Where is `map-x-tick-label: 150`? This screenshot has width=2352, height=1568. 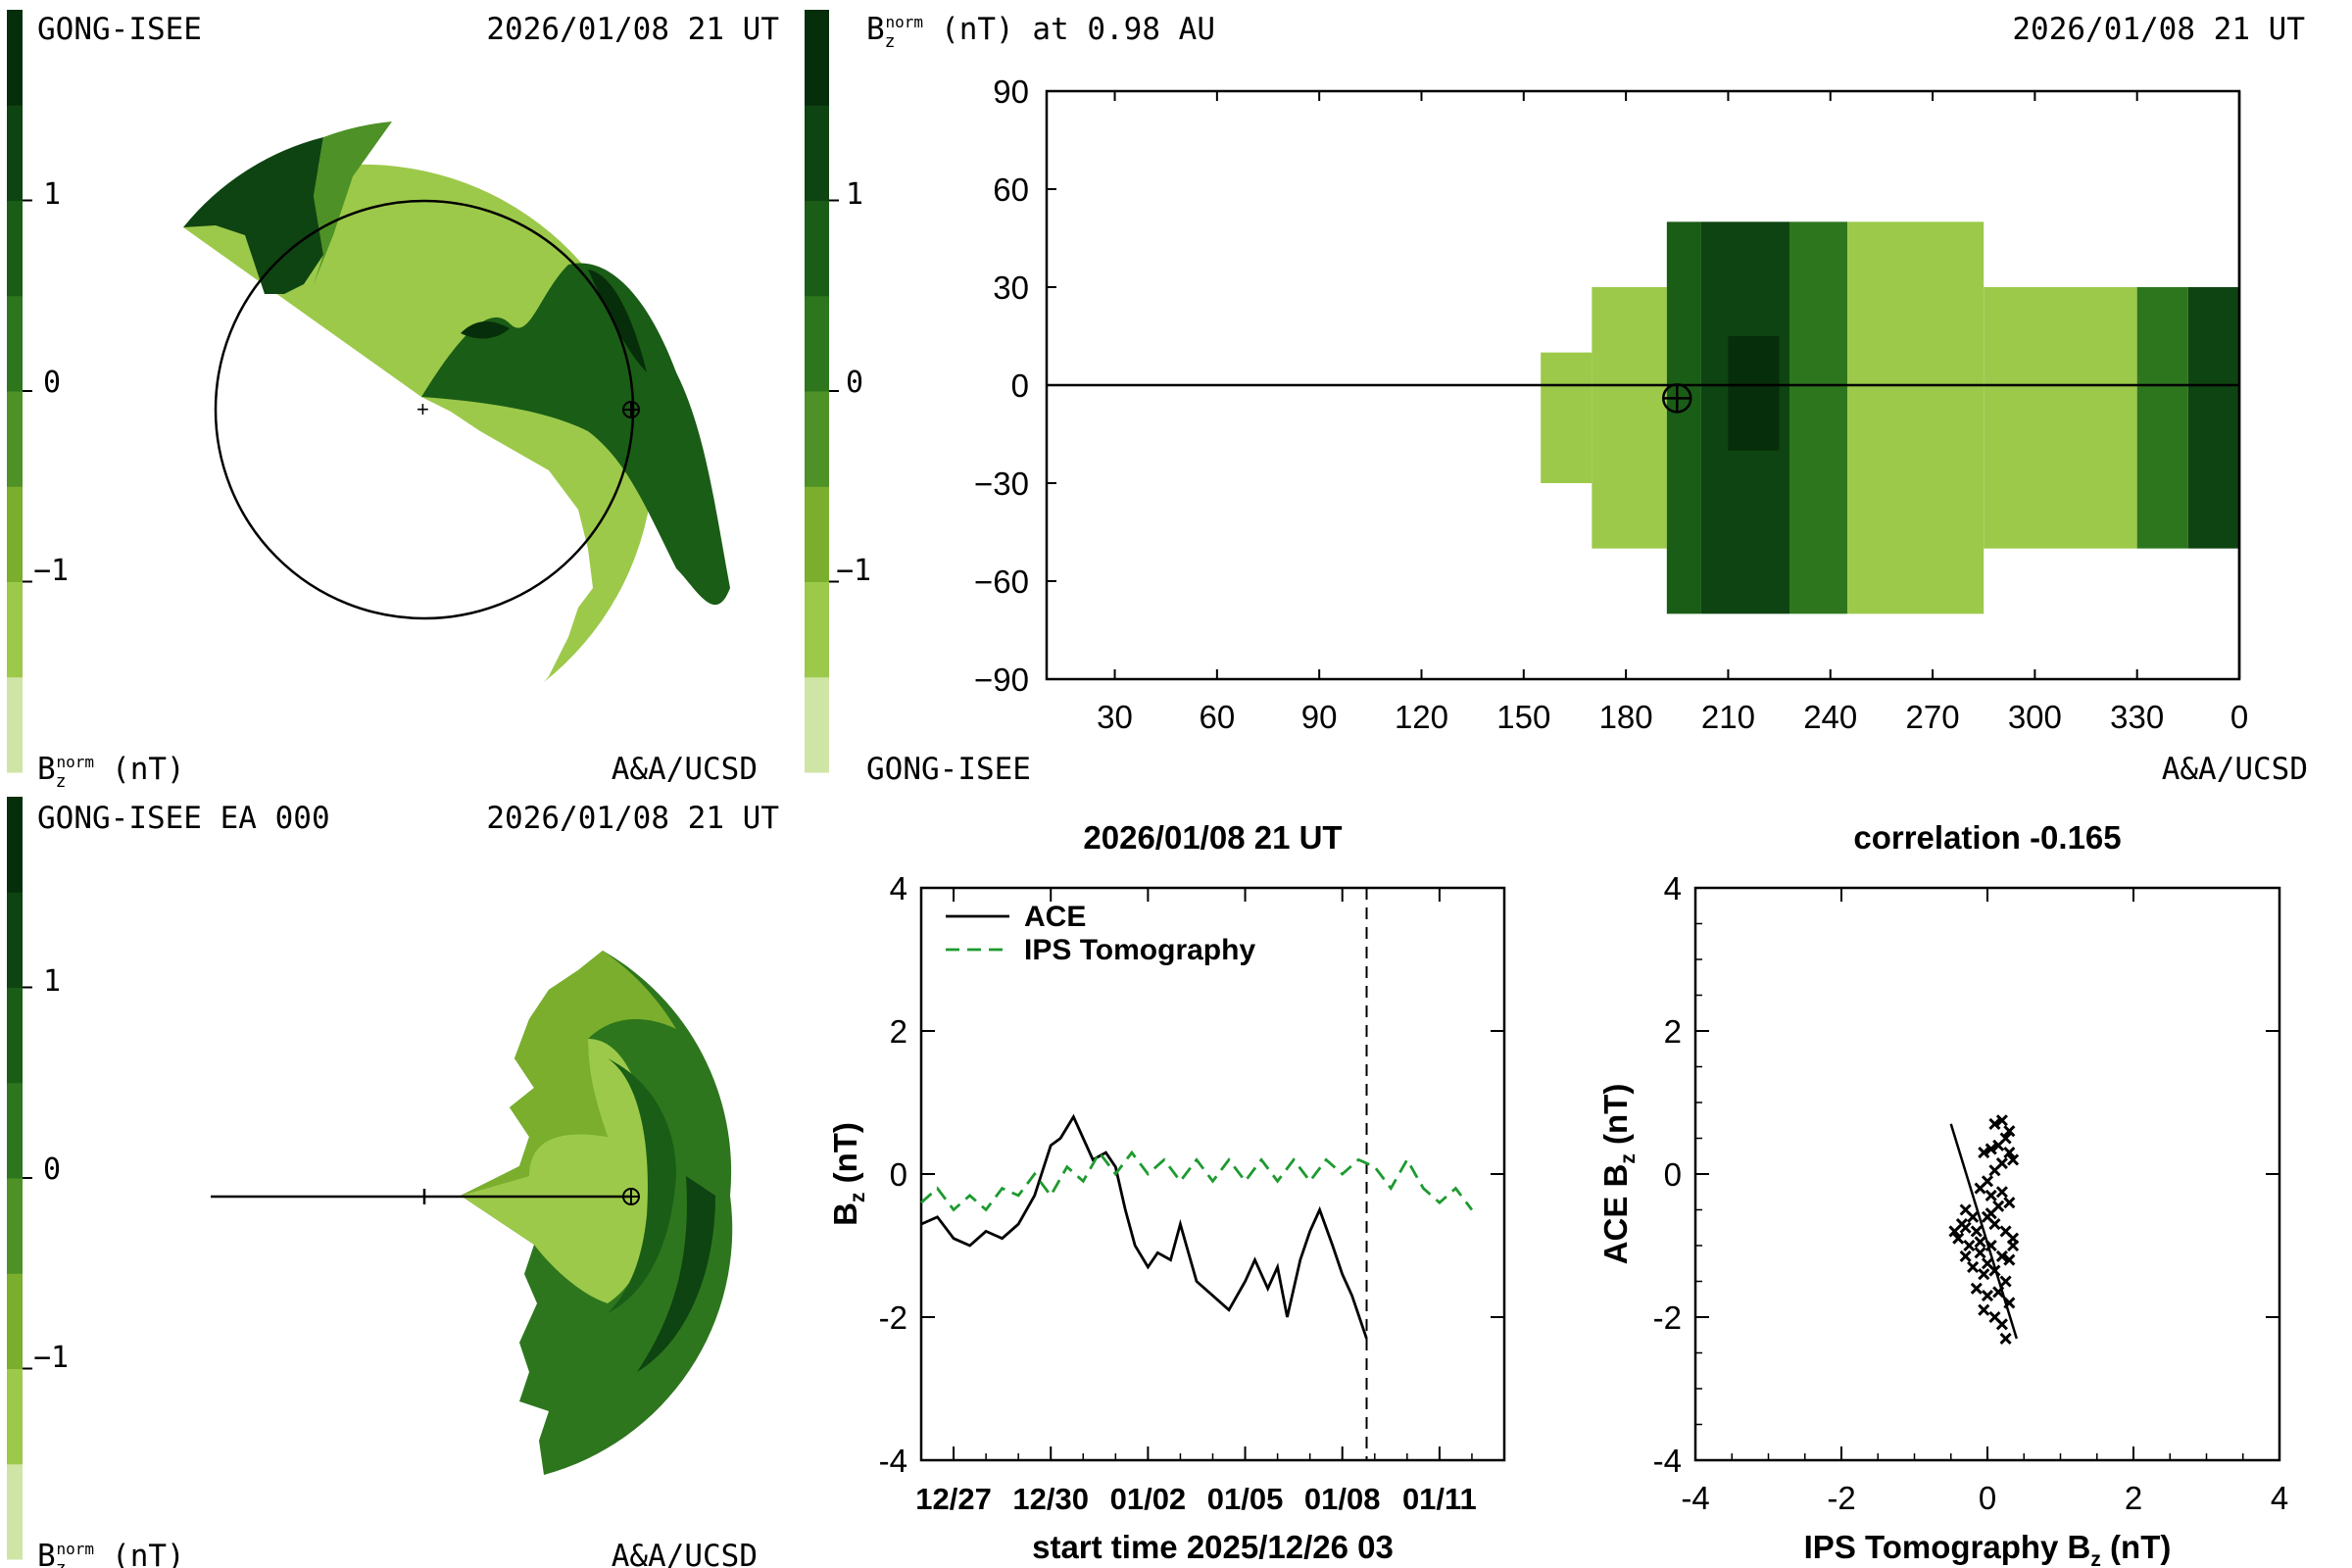 map-x-tick-label: 150 is located at coordinates (1523, 717).